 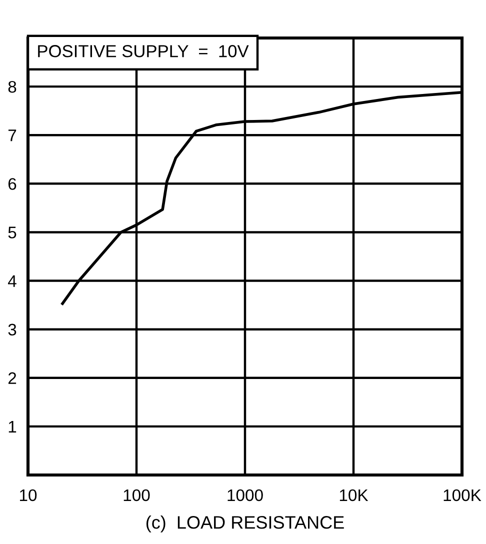 I want to click on y-tick-label: 4, so click(x=12, y=281).